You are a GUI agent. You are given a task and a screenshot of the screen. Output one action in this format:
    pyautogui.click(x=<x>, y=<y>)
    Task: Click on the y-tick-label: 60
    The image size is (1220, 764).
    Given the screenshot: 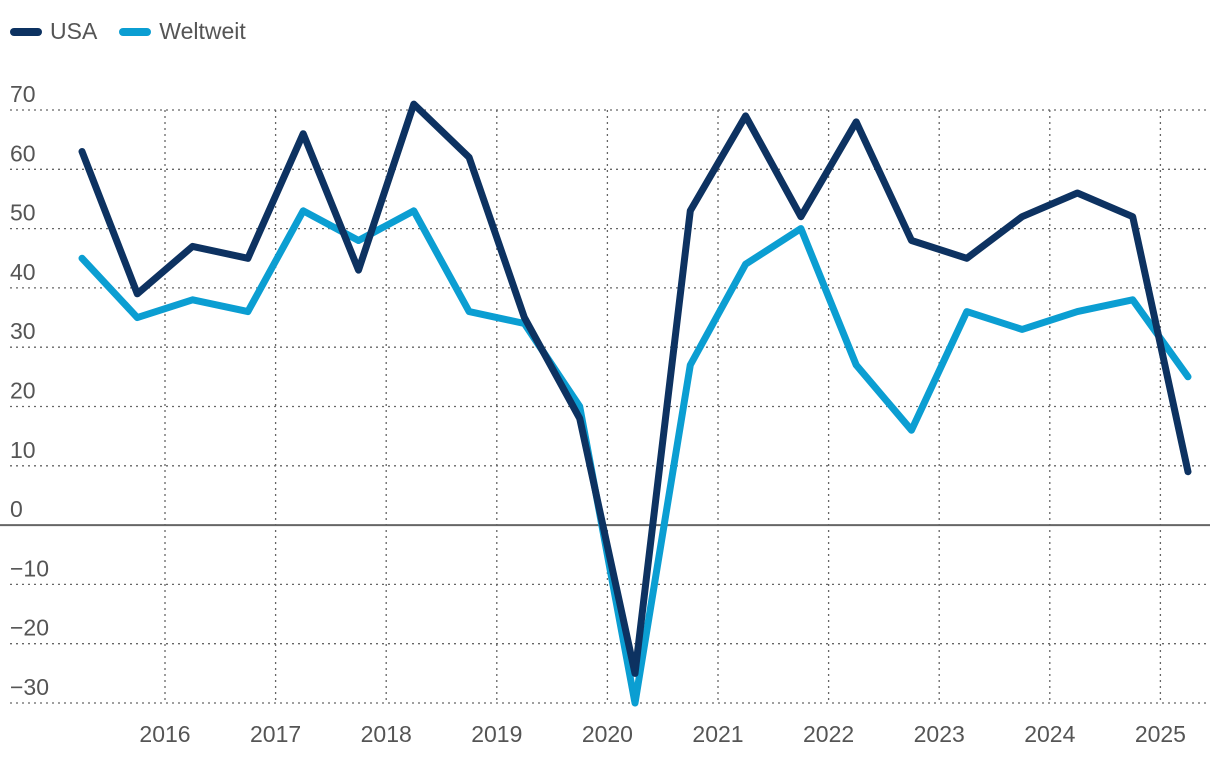 What is the action you would take?
    pyautogui.click(x=23, y=153)
    